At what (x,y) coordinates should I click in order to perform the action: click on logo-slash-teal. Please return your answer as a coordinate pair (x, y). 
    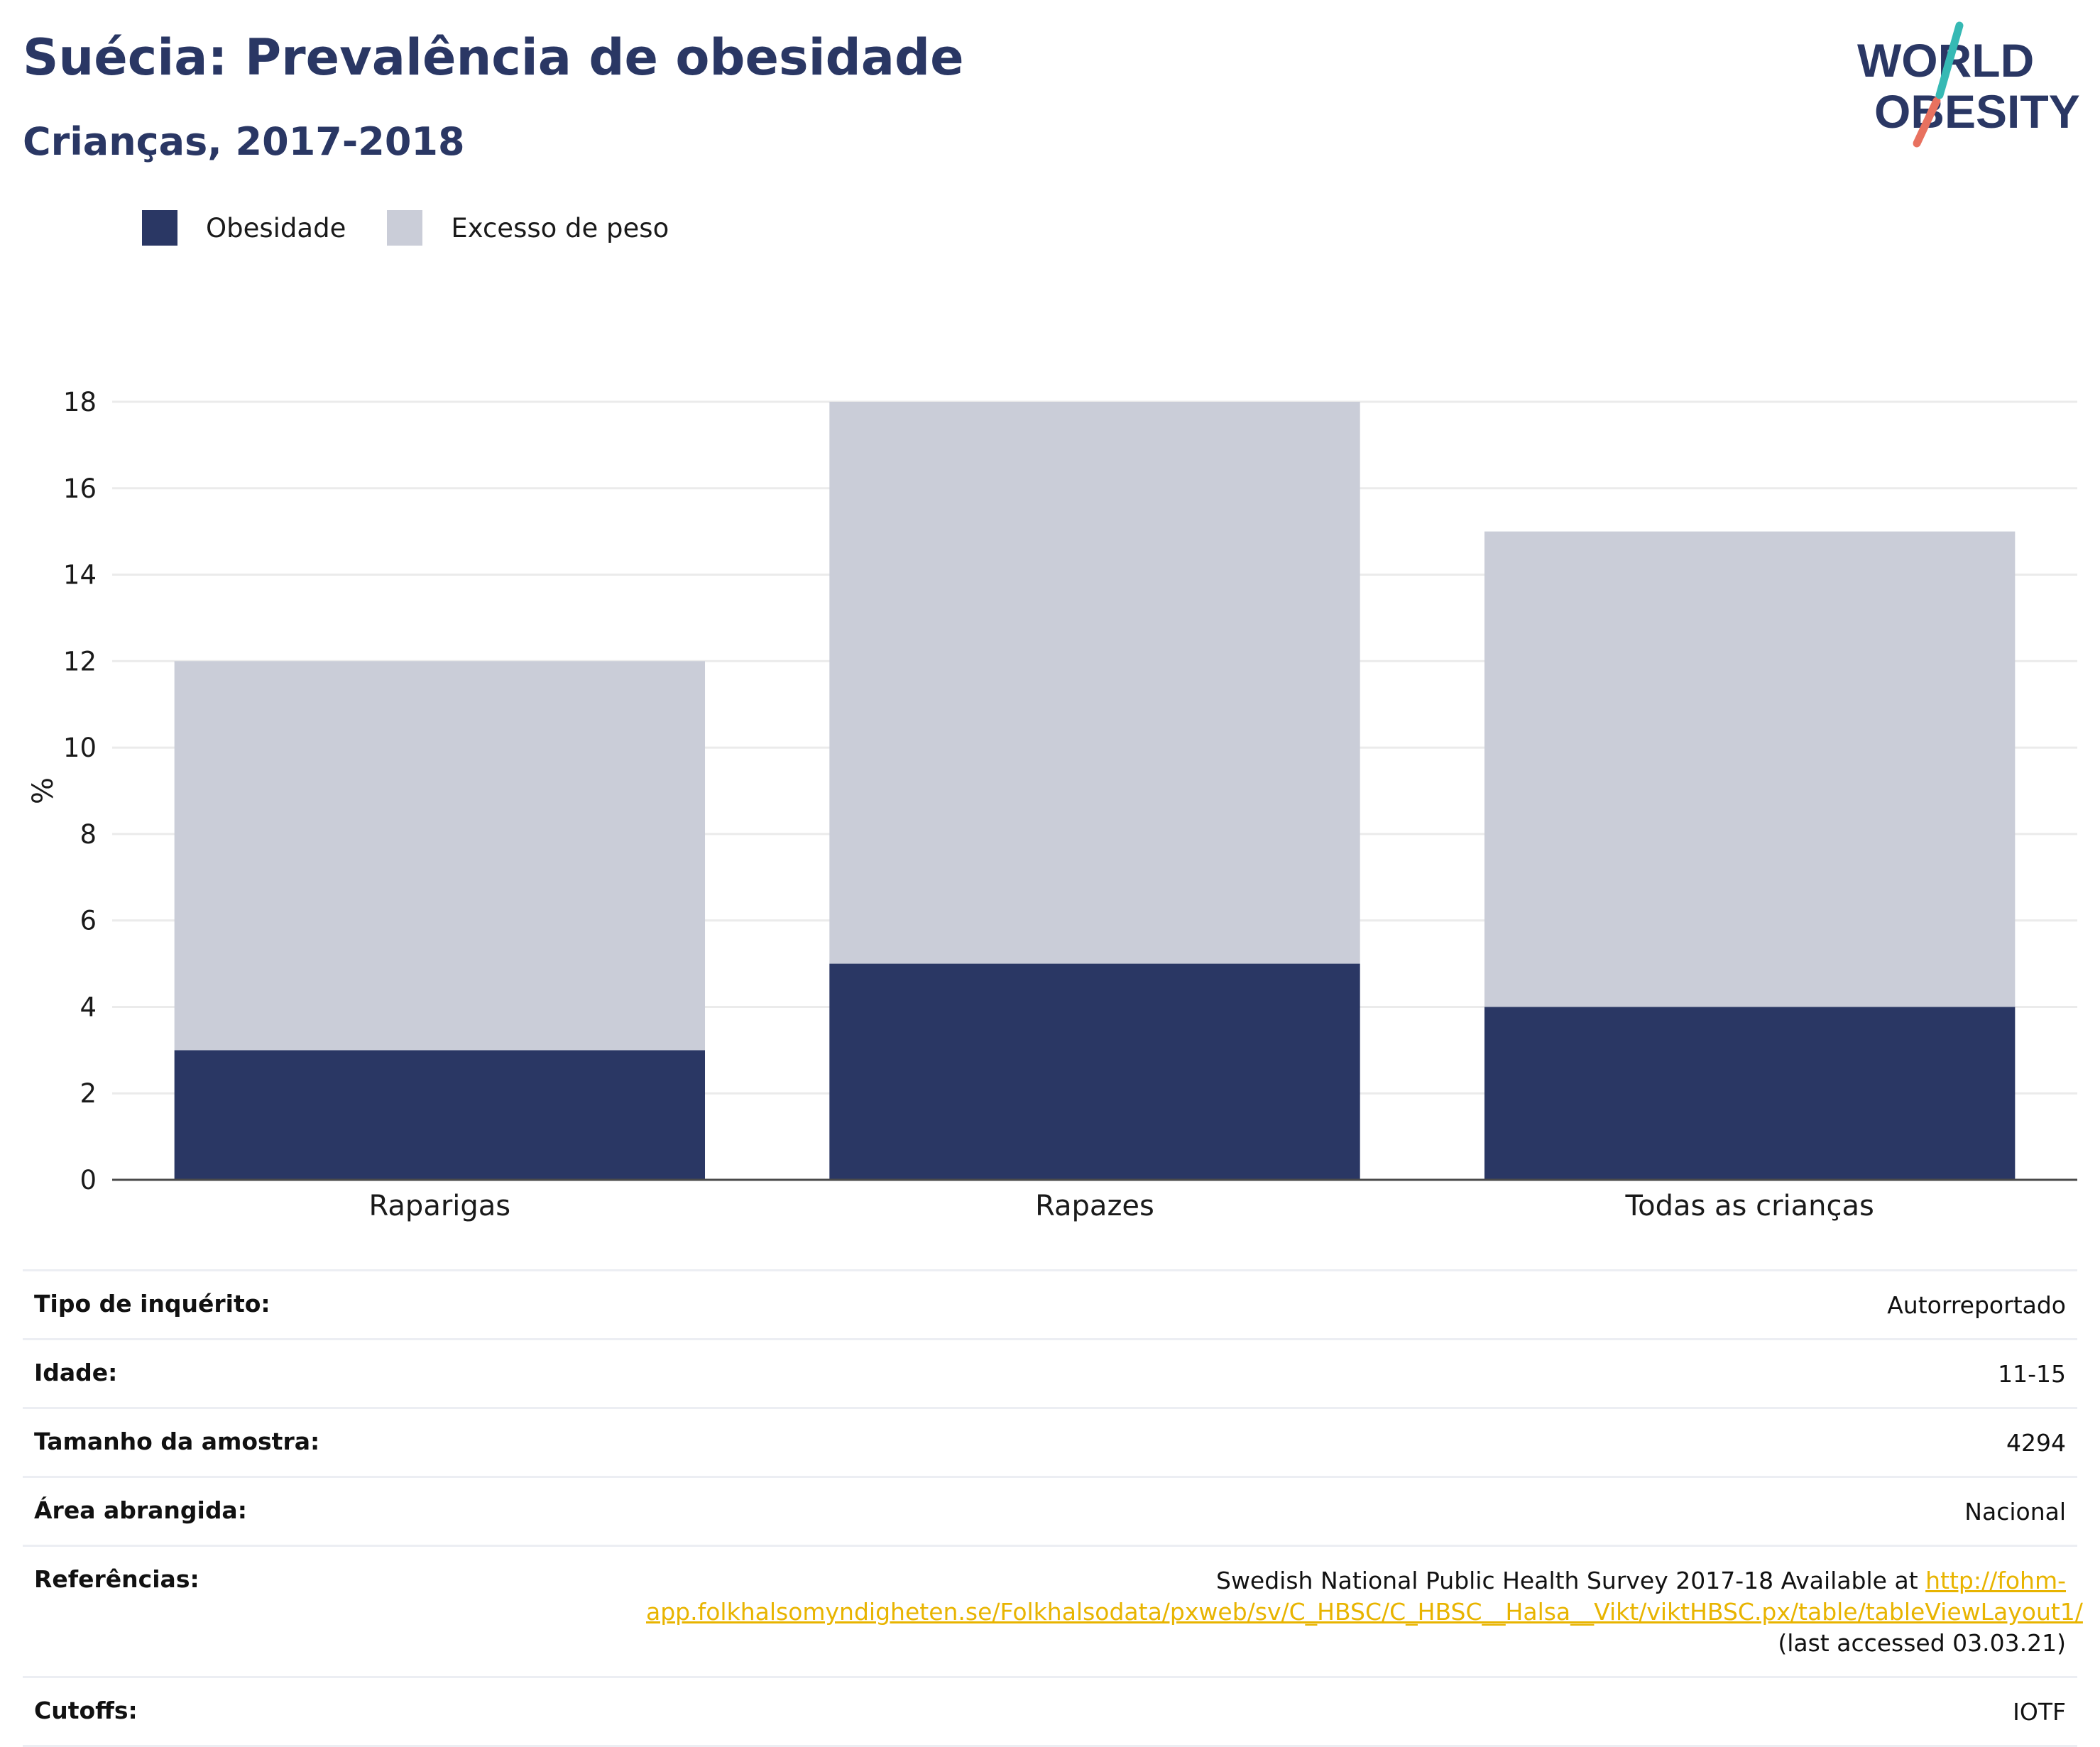
    Looking at the image, I should click on (1949, 60).